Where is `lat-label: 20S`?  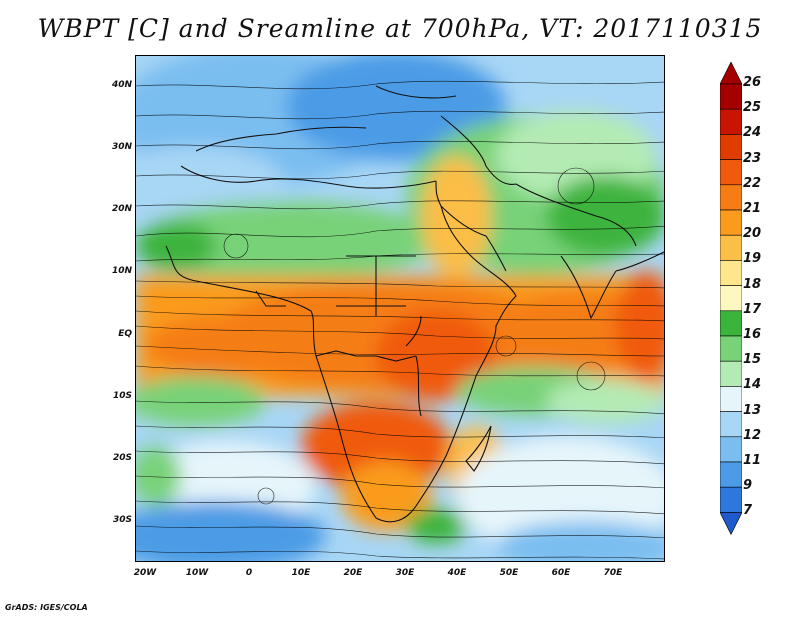
lat-label: 20S is located at coordinates (122, 458).